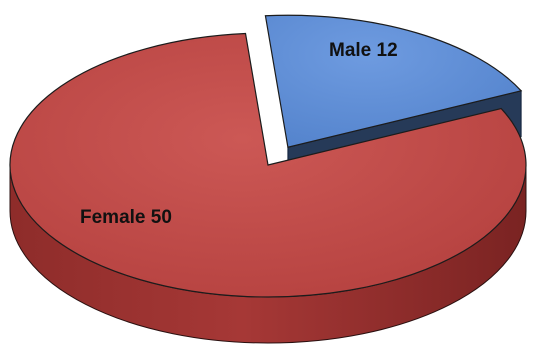 This screenshot has height=354, width=534. Describe the element at coordinates (126, 217) in the screenshot. I see `slice-label-female: Female 50` at that location.